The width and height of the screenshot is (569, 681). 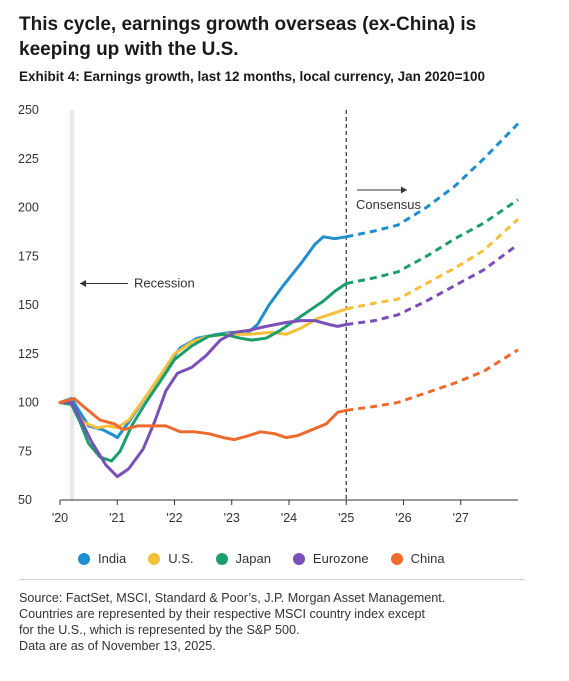 I want to click on legend-label: China, so click(x=427, y=558).